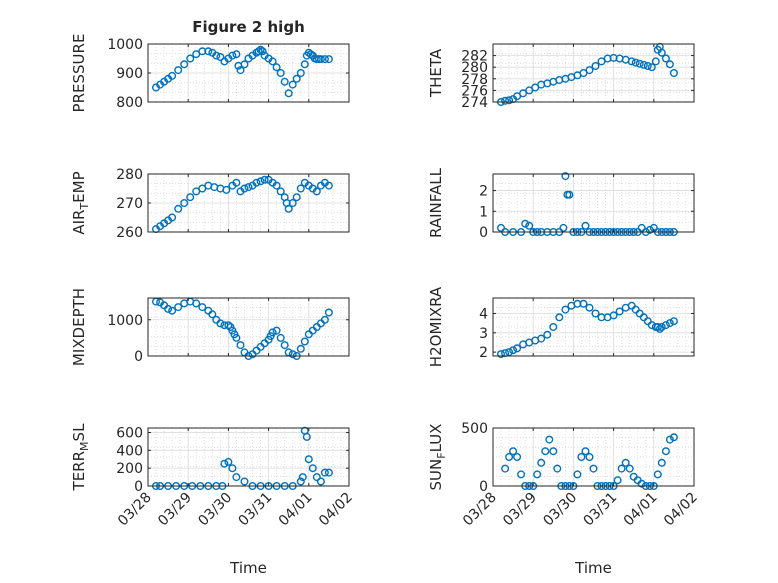  I want to click on y-tick-label: 1, so click(483, 212).